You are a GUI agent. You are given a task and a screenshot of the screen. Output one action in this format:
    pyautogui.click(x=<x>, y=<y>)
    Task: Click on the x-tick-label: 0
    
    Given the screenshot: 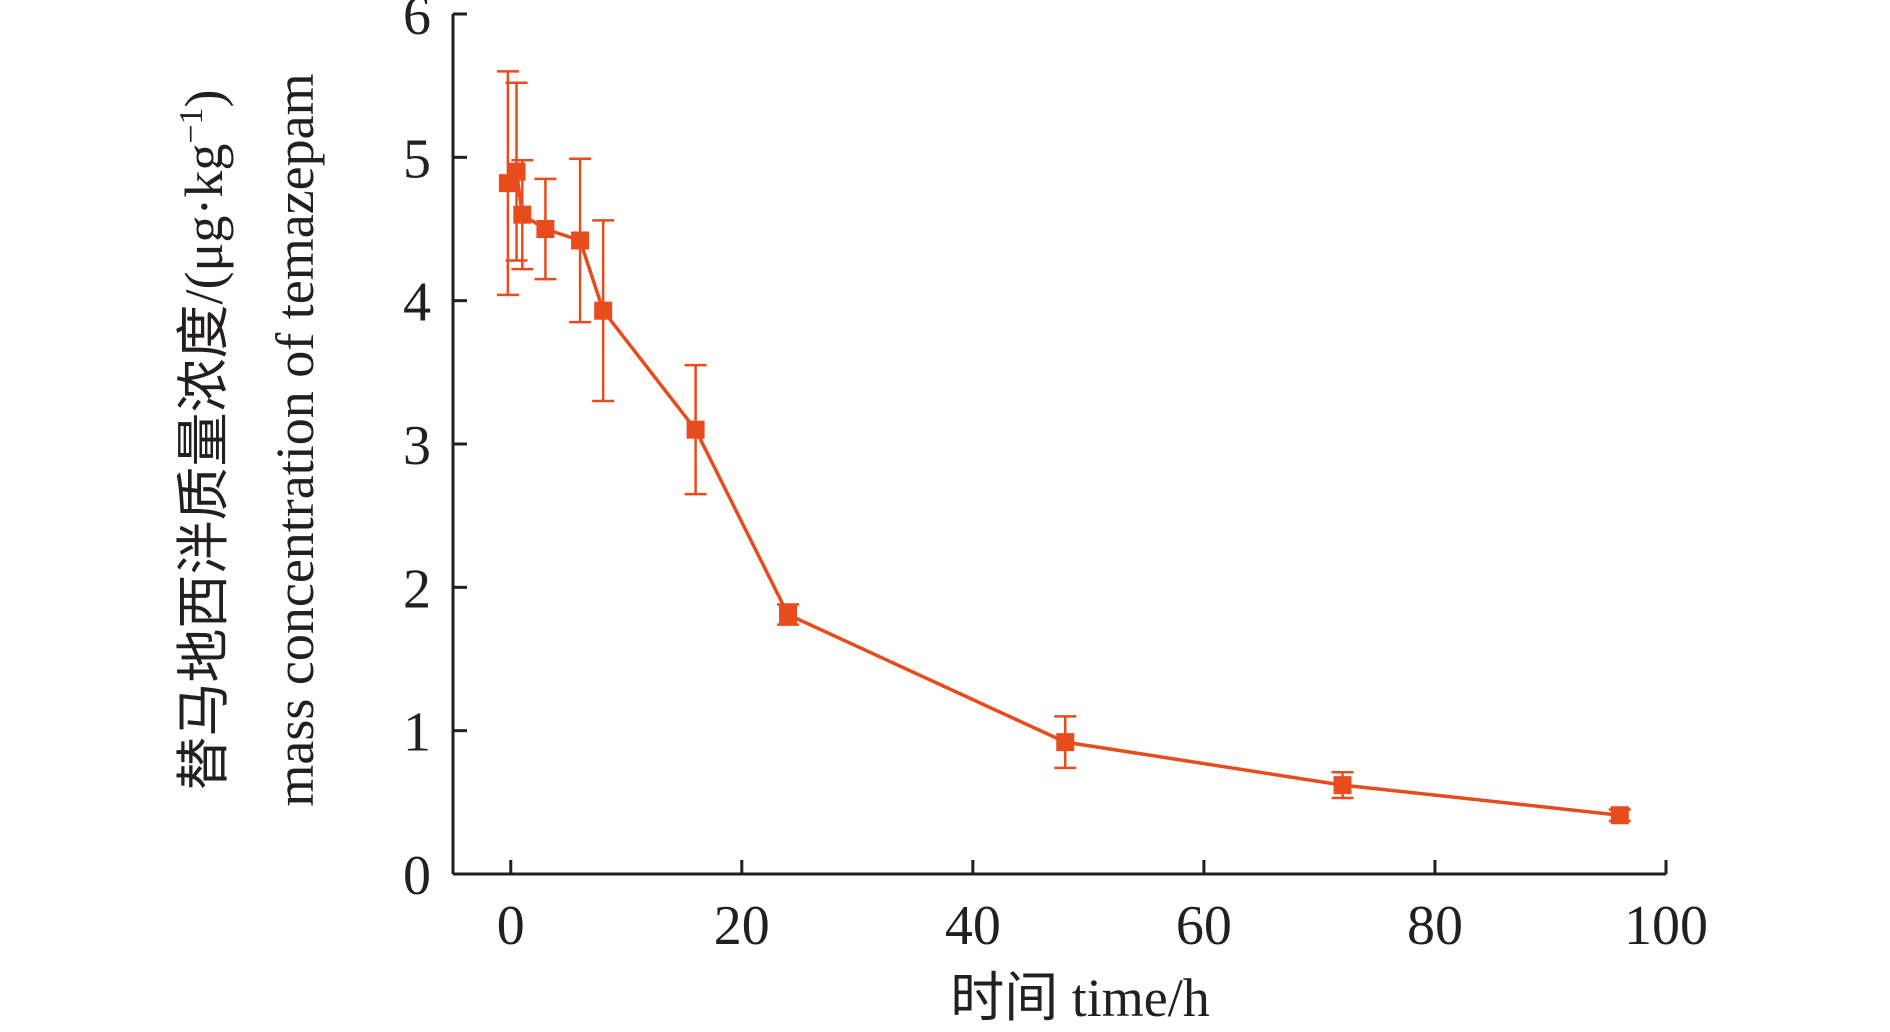 What is the action you would take?
    pyautogui.click(x=511, y=926)
    